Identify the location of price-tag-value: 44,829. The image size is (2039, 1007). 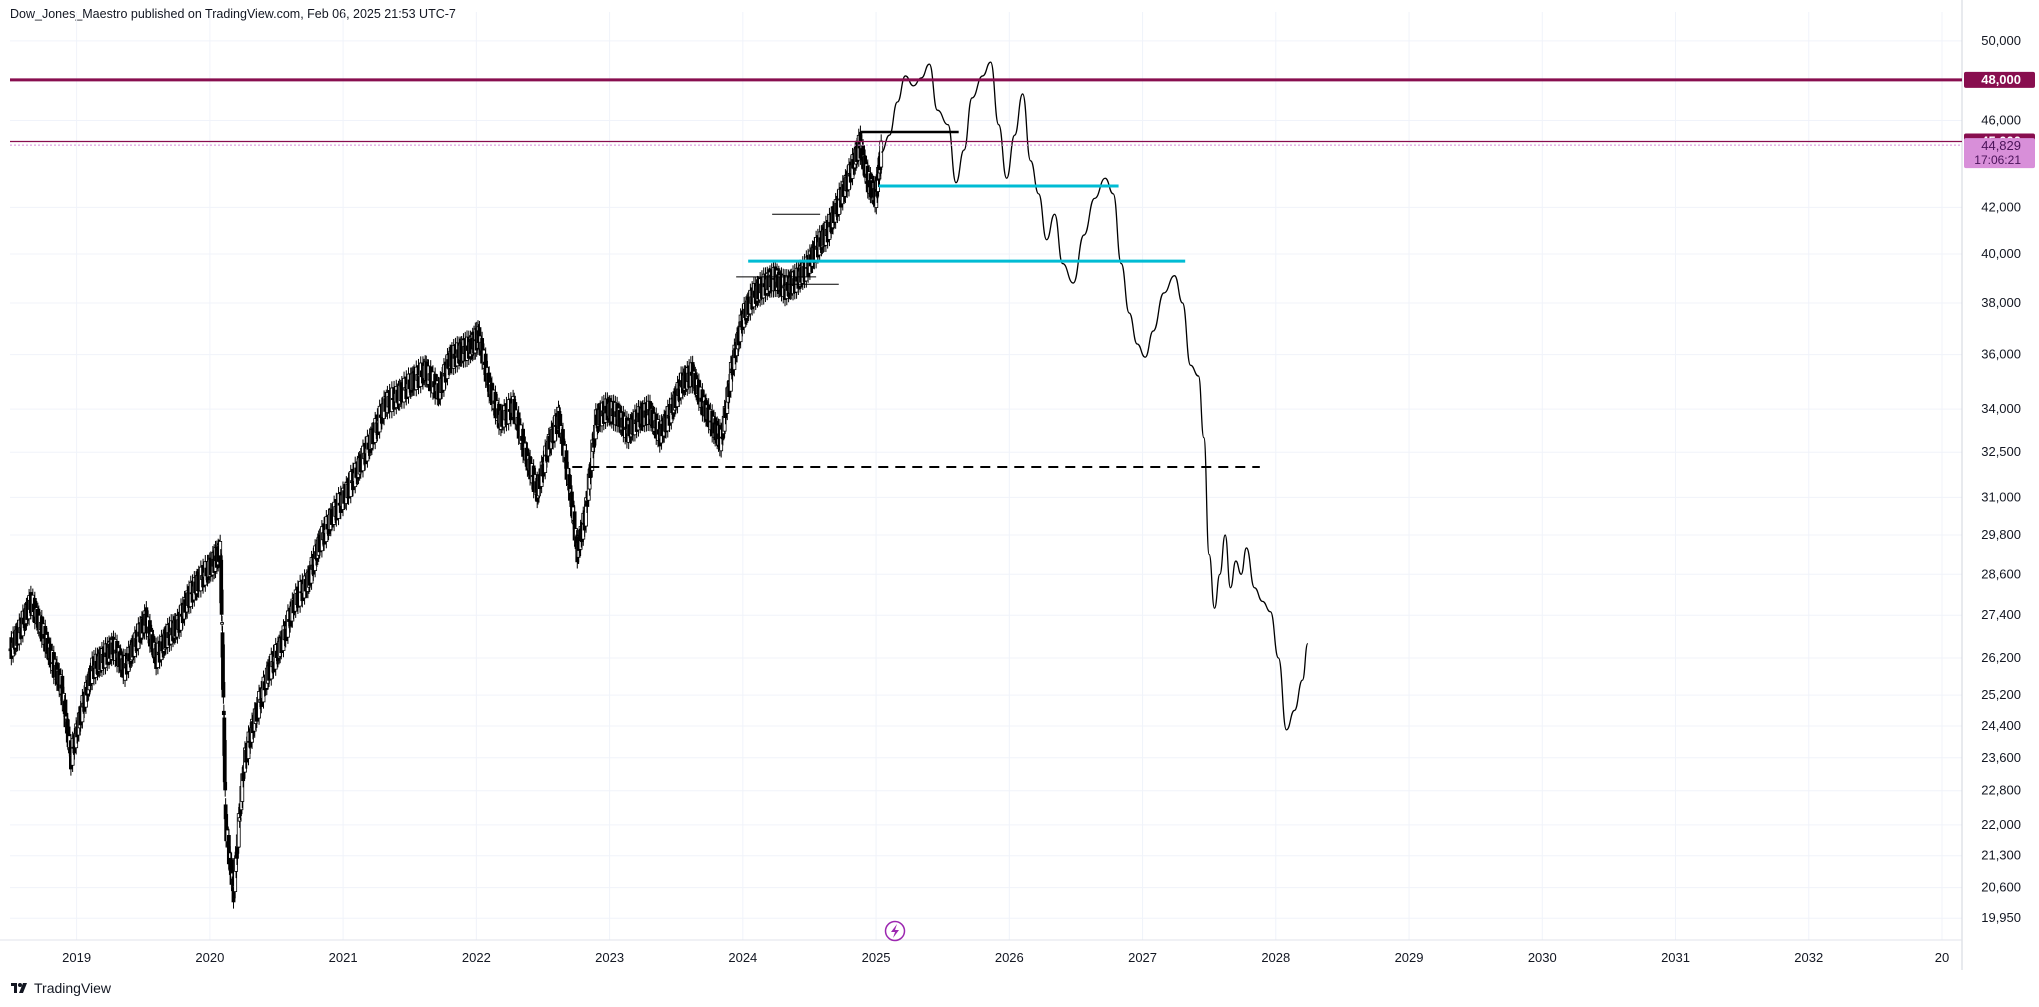
(2001, 145).